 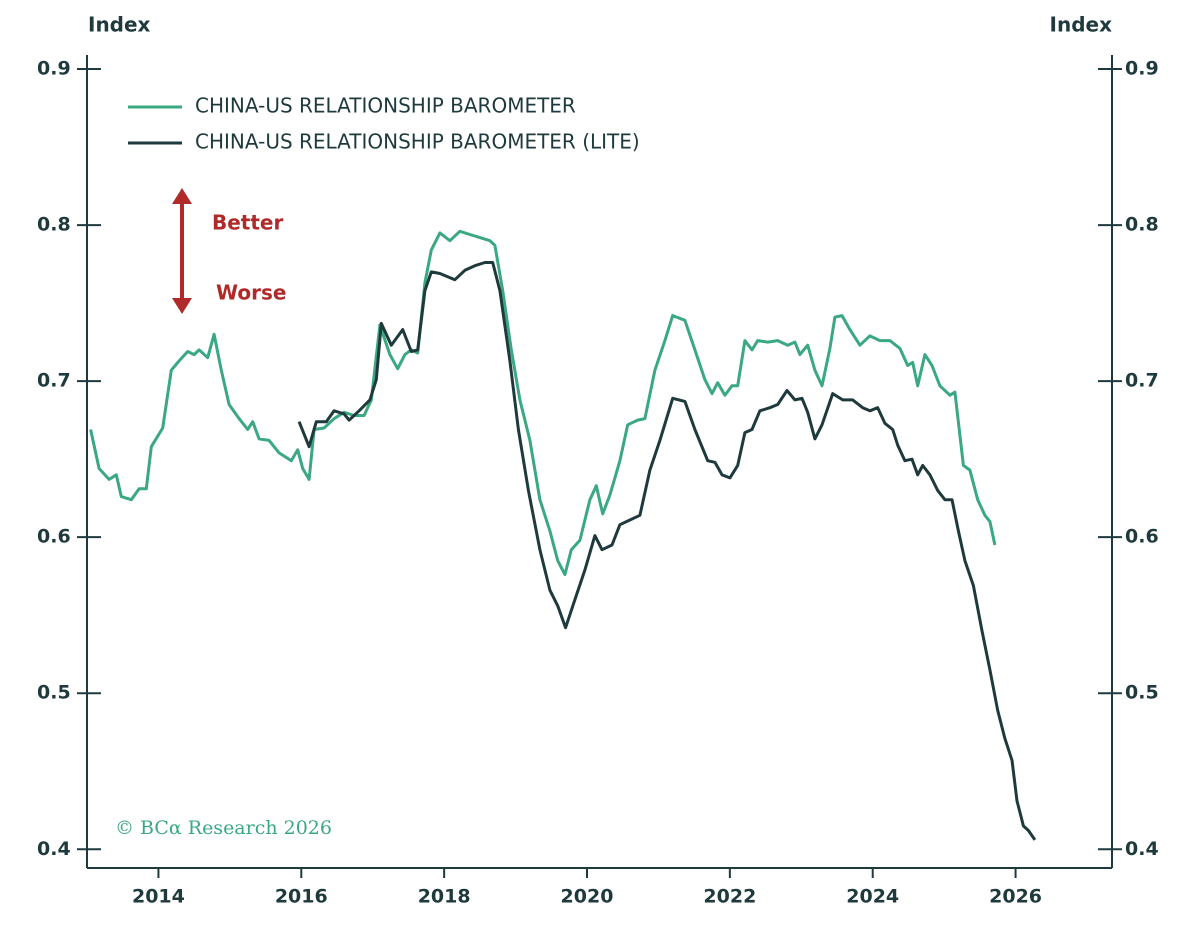 What do you see at coordinates (54, 225) in the screenshot?
I see `y-tick-label: 0.8` at bounding box center [54, 225].